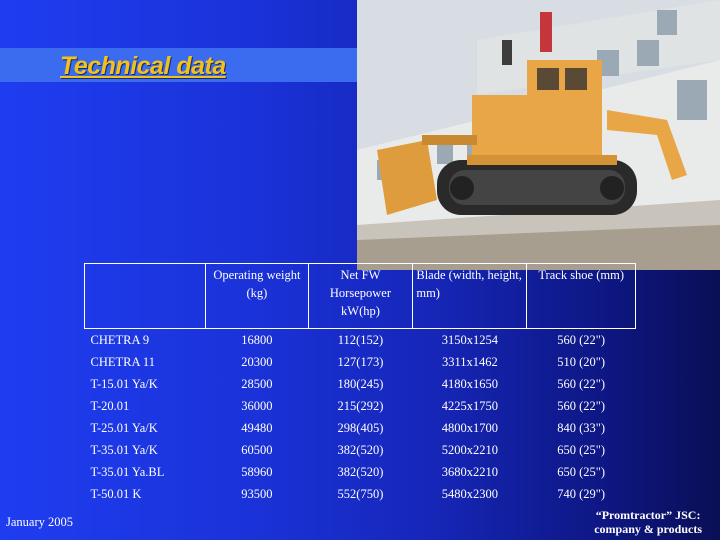 The height and width of the screenshot is (540, 720). I want to click on table-cell-weight: 49480, so click(257, 427).